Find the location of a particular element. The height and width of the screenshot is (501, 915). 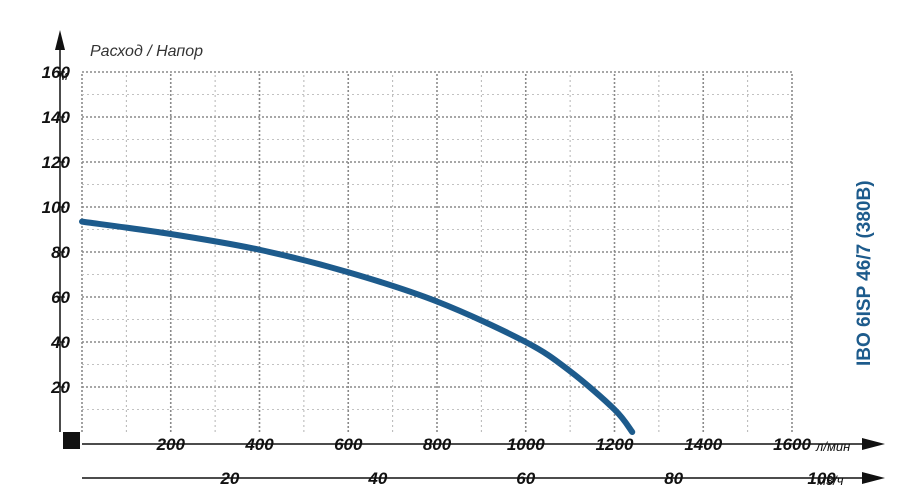

model-label: IBO 6ISP 46/7 (380В) is located at coordinates (864, 273).